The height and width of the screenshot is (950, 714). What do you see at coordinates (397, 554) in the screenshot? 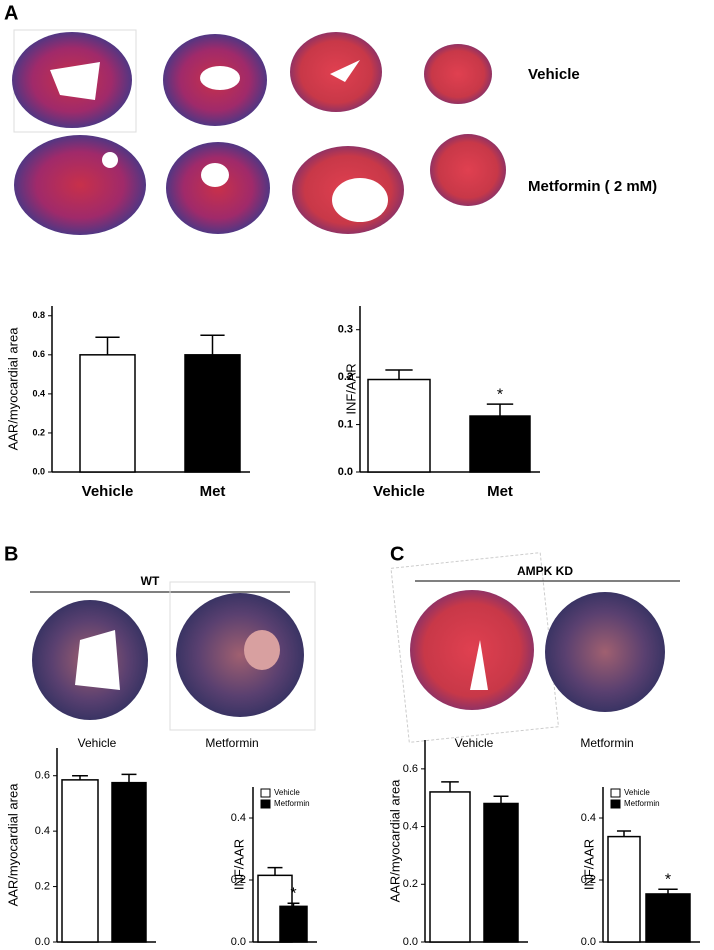
I see `panel-label: C` at bounding box center [397, 554].